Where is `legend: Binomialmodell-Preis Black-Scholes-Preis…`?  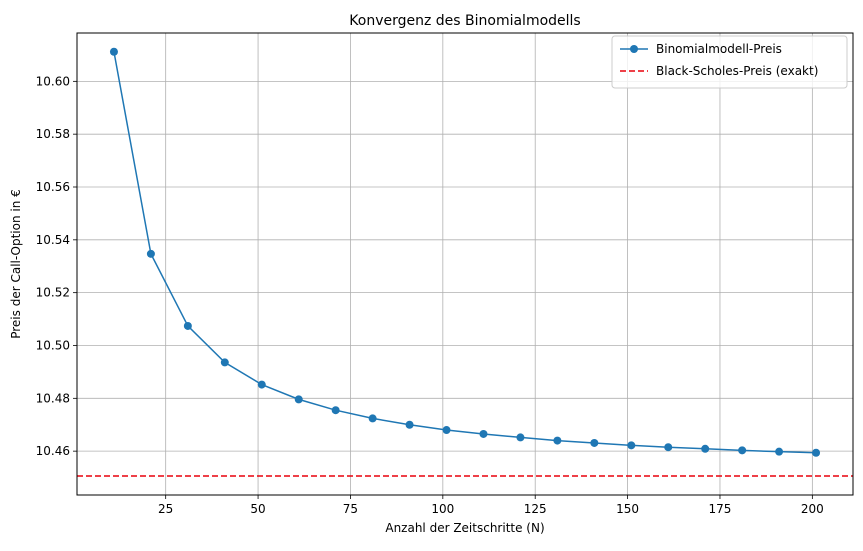 legend: Binomialmodell-Preis Black-Scholes-Preis… is located at coordinates (729, 62).